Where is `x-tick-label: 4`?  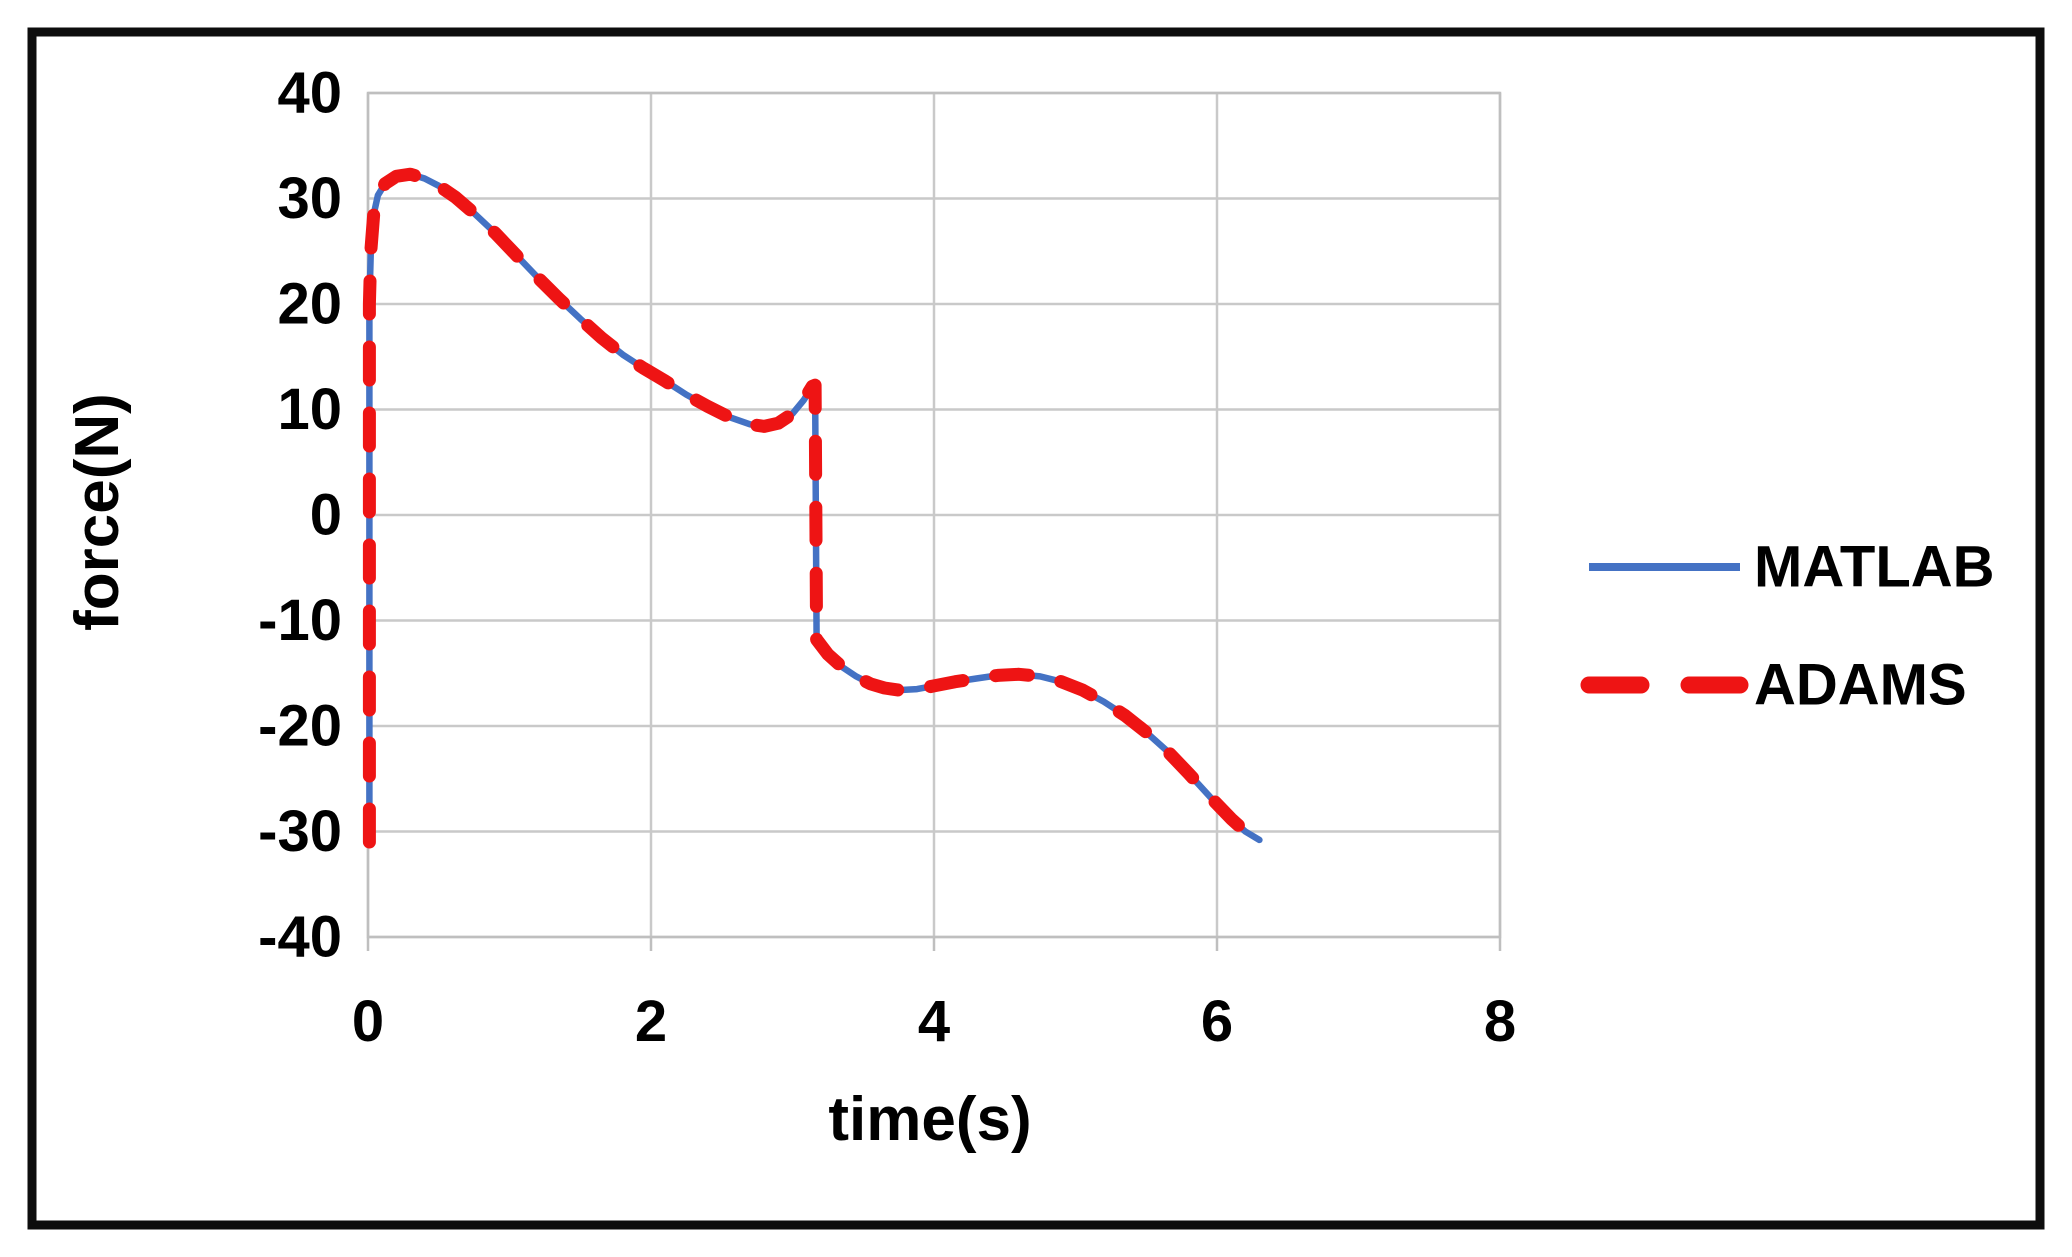 x-tick-label: 4 is located at coordinates (934, 1021).